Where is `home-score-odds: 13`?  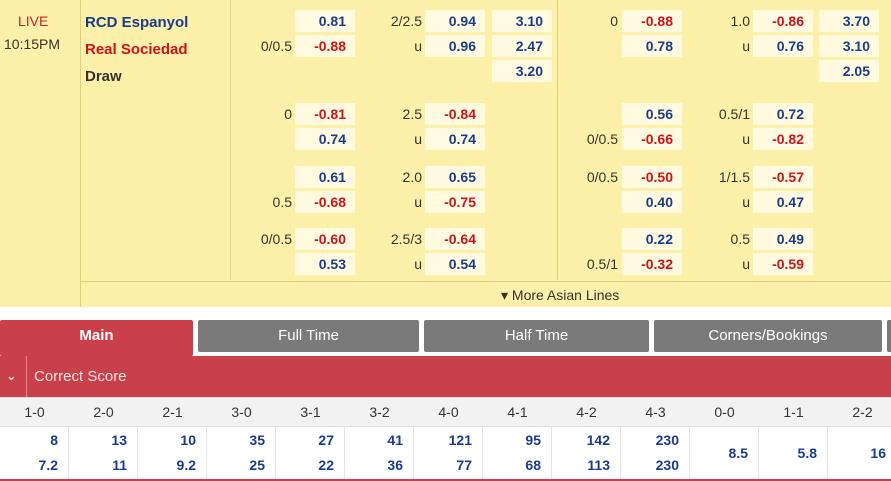
home-score-odds: 13 is located at coordinates (119, 440).